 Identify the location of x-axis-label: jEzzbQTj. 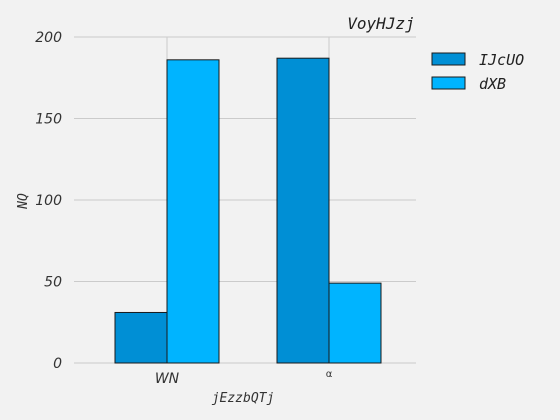
(243, 398).